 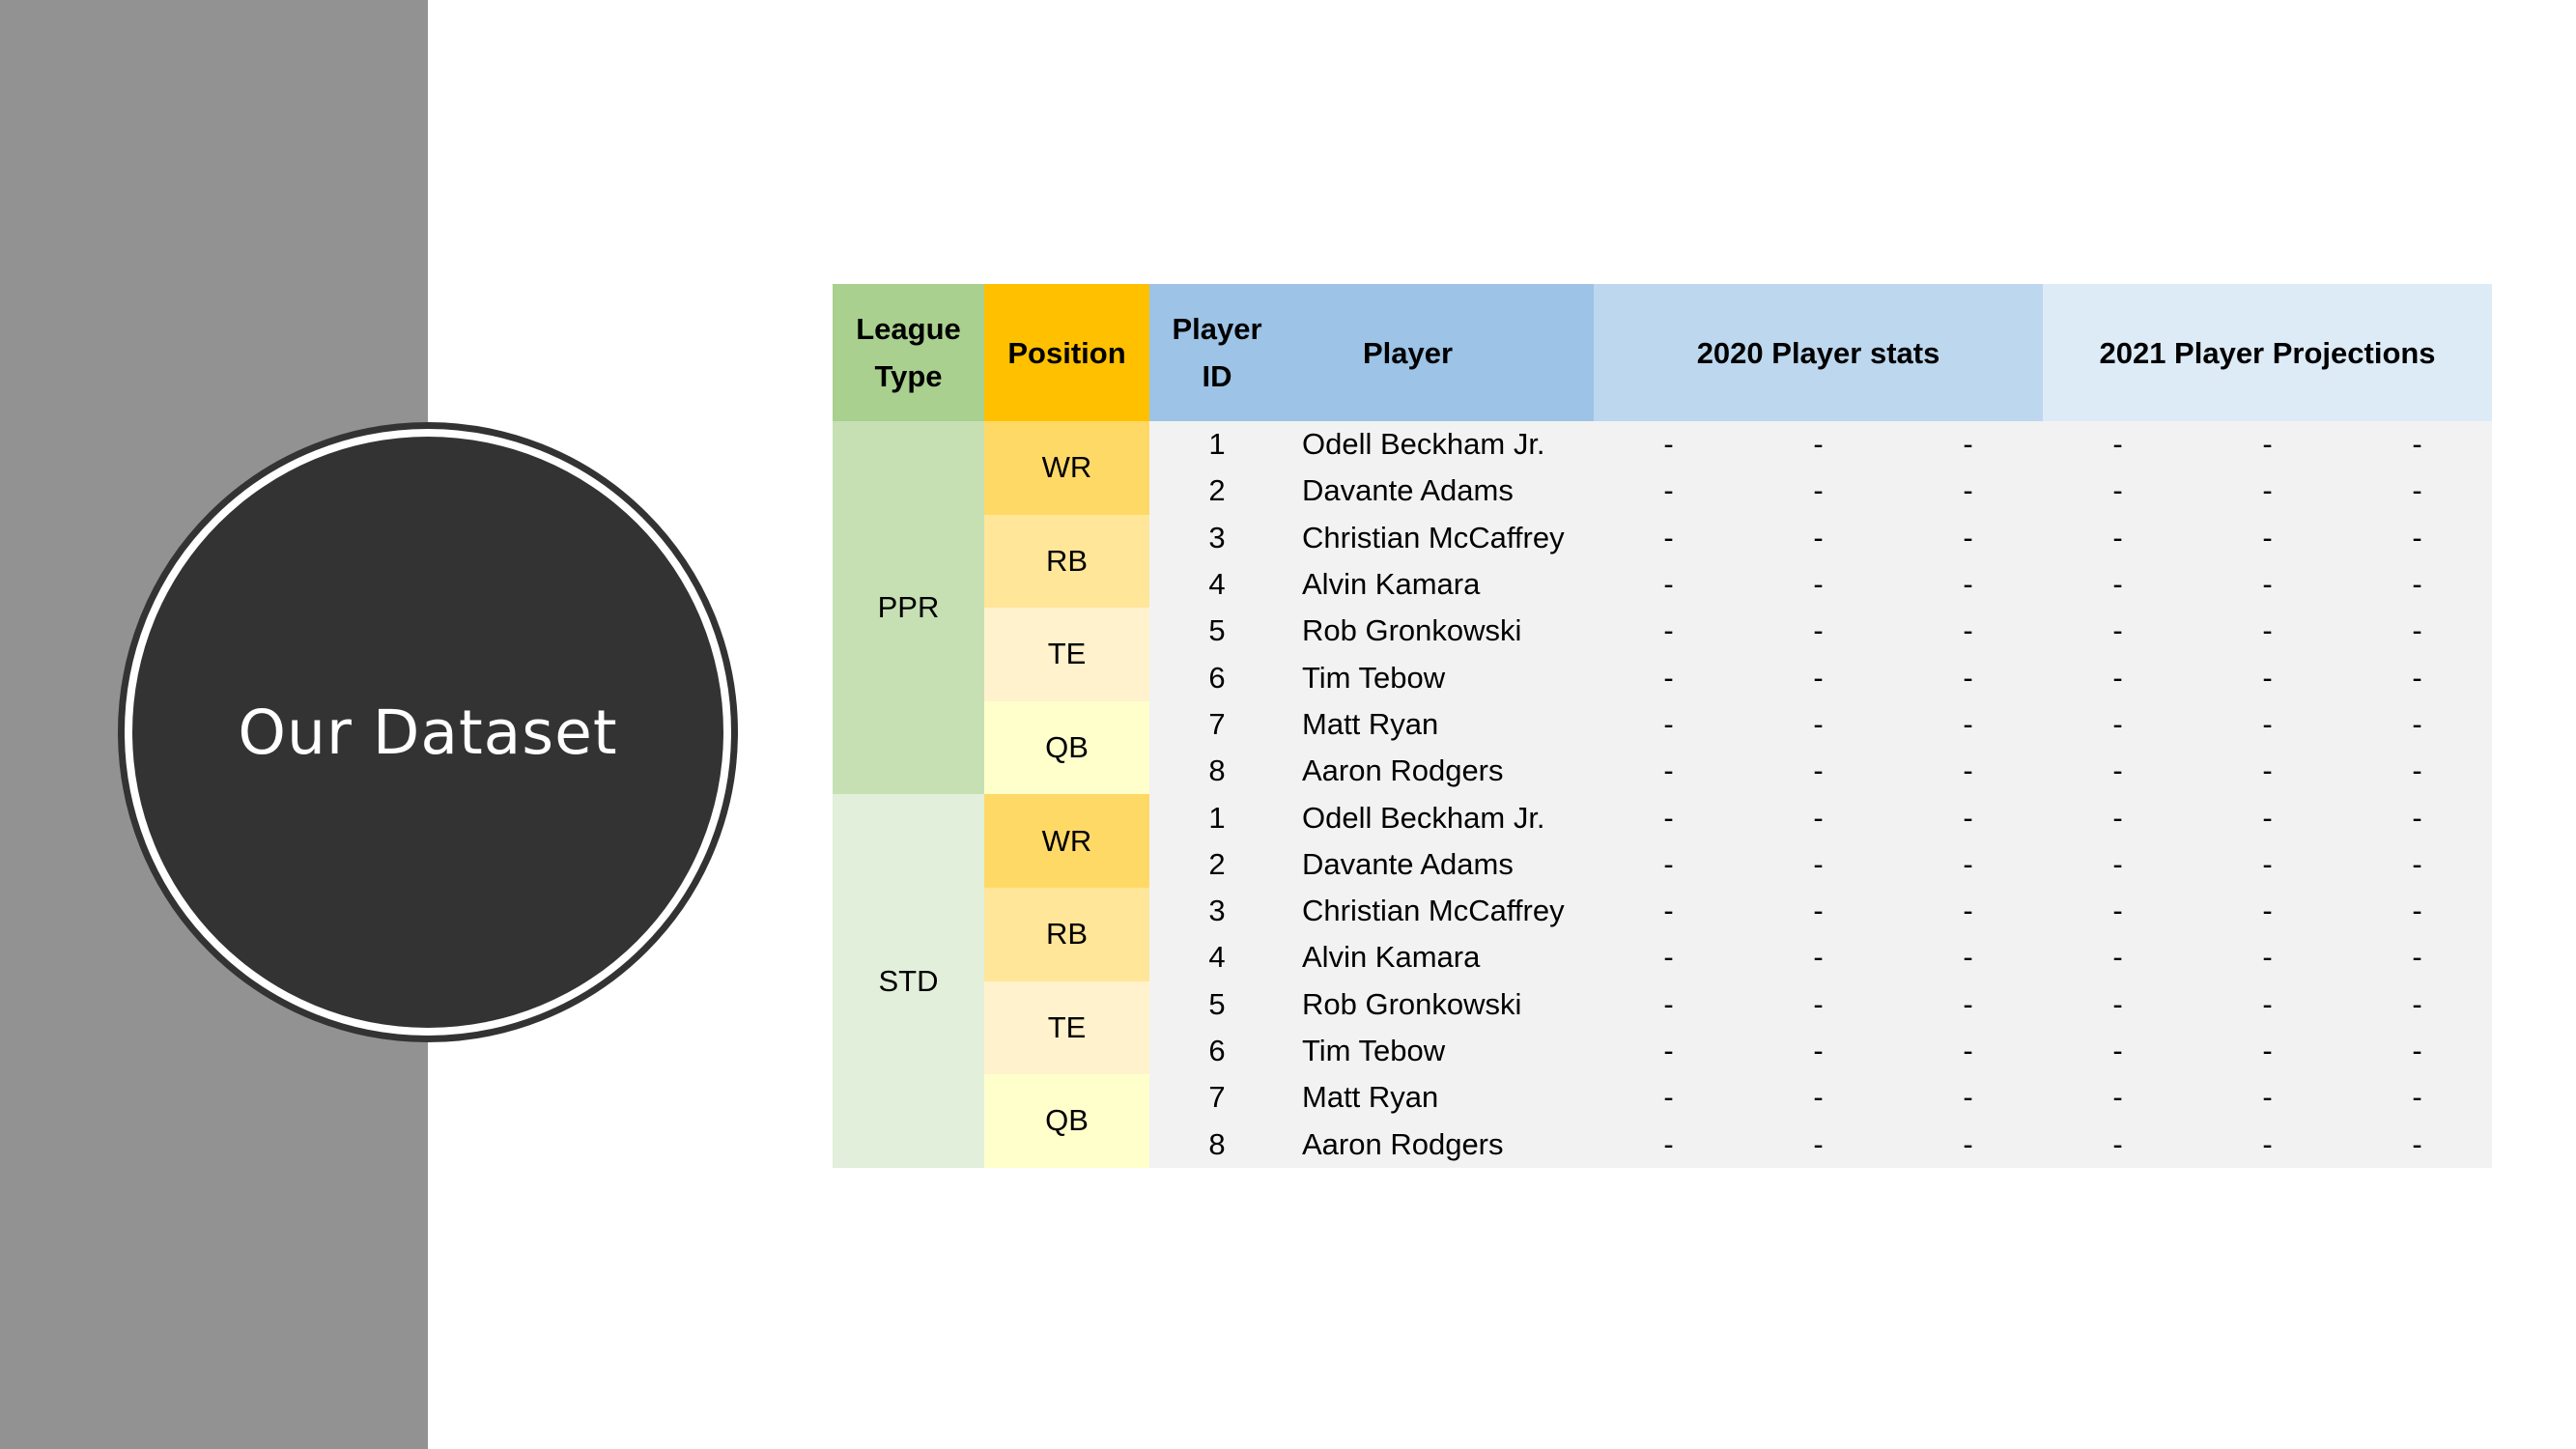 I want to click on player-id-cell: 7, so click(x=1217, y=1098).